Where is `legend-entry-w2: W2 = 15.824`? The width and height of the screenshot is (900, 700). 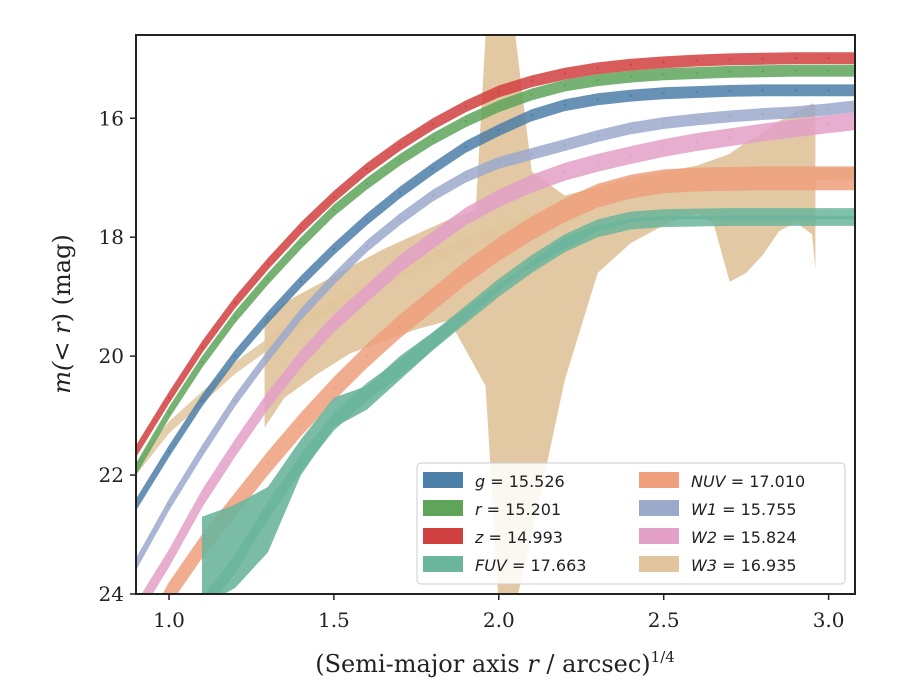 legend-entry-w2: W2 = 15.824 is located at coordinates (718, 537).